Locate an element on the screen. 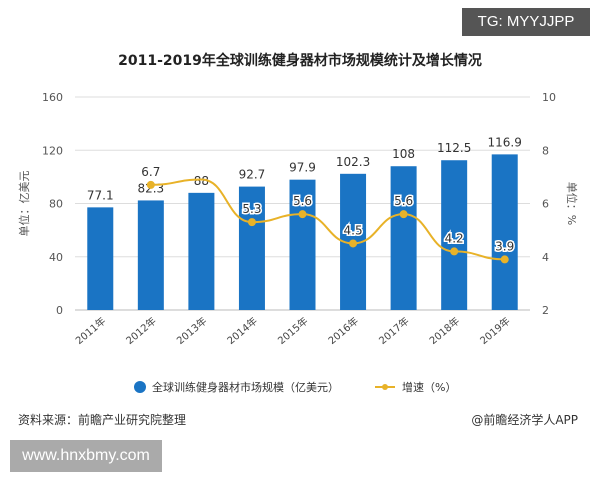 Image resolution: width=600 pixels, height=480 pixels. tag-label: TG: MYYJJPP is located at coordinates (526, 22).